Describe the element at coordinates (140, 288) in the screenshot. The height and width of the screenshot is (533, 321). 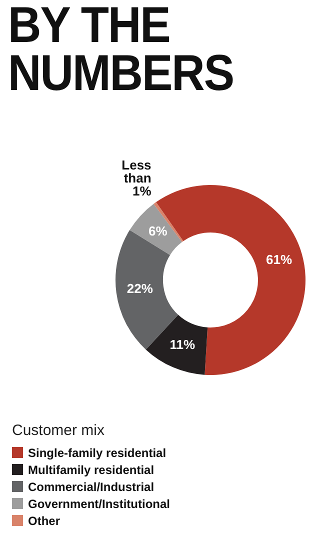
I see `data-label: 22%` at that location.